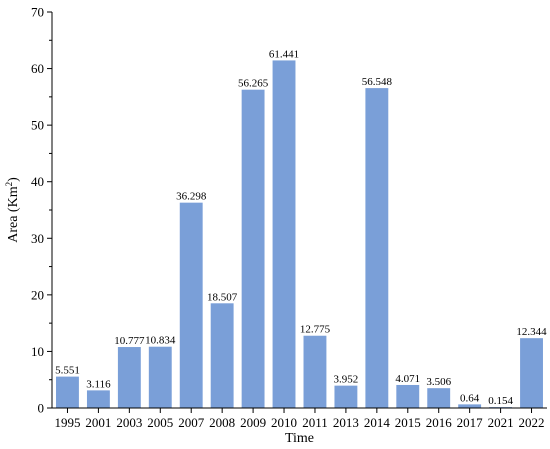 The width and height of the screenshot is (550, 449). What do you see at coordinates (299, 438) in the screenshot?
I see `x-axis-title: Time` at bounding box center [299, 438].